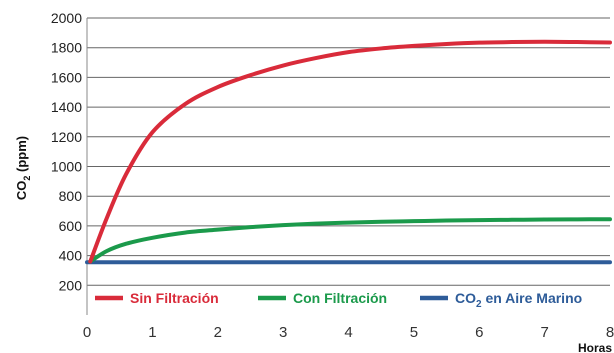 This screenshot has width=614, height=353. Describe the element at coordinates (87, 332) in the screenshot. I see `x-tick-label: 0` at that location.